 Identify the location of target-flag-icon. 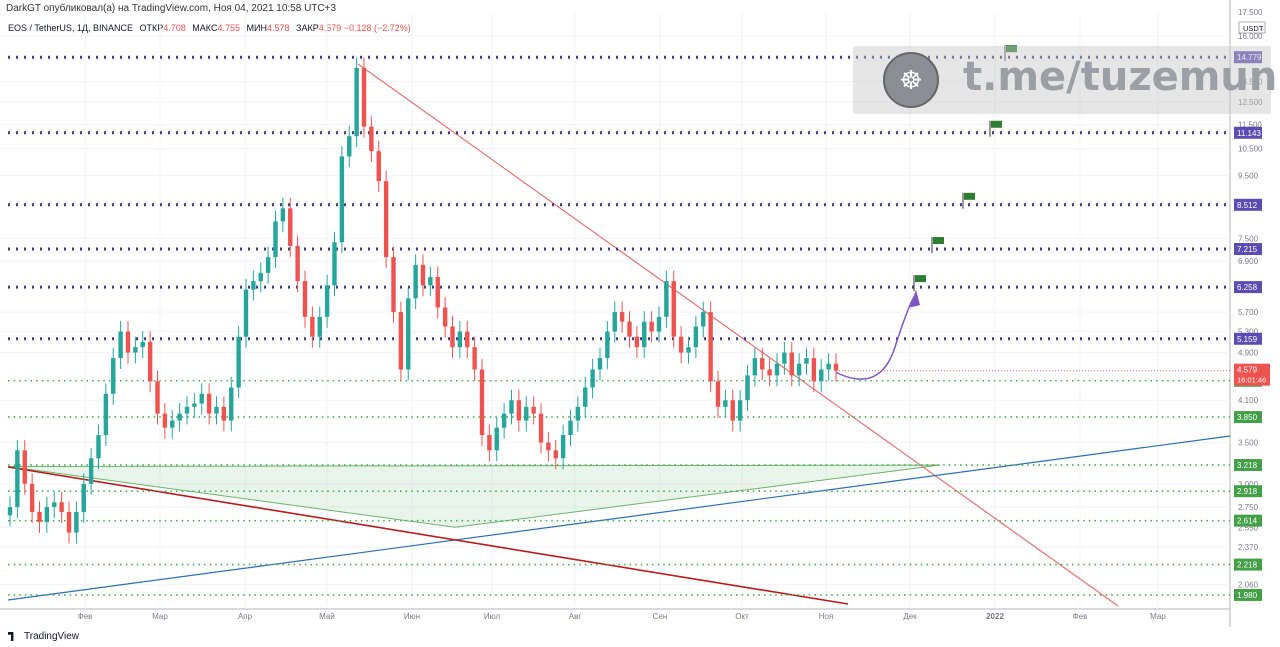
(1010, 53).